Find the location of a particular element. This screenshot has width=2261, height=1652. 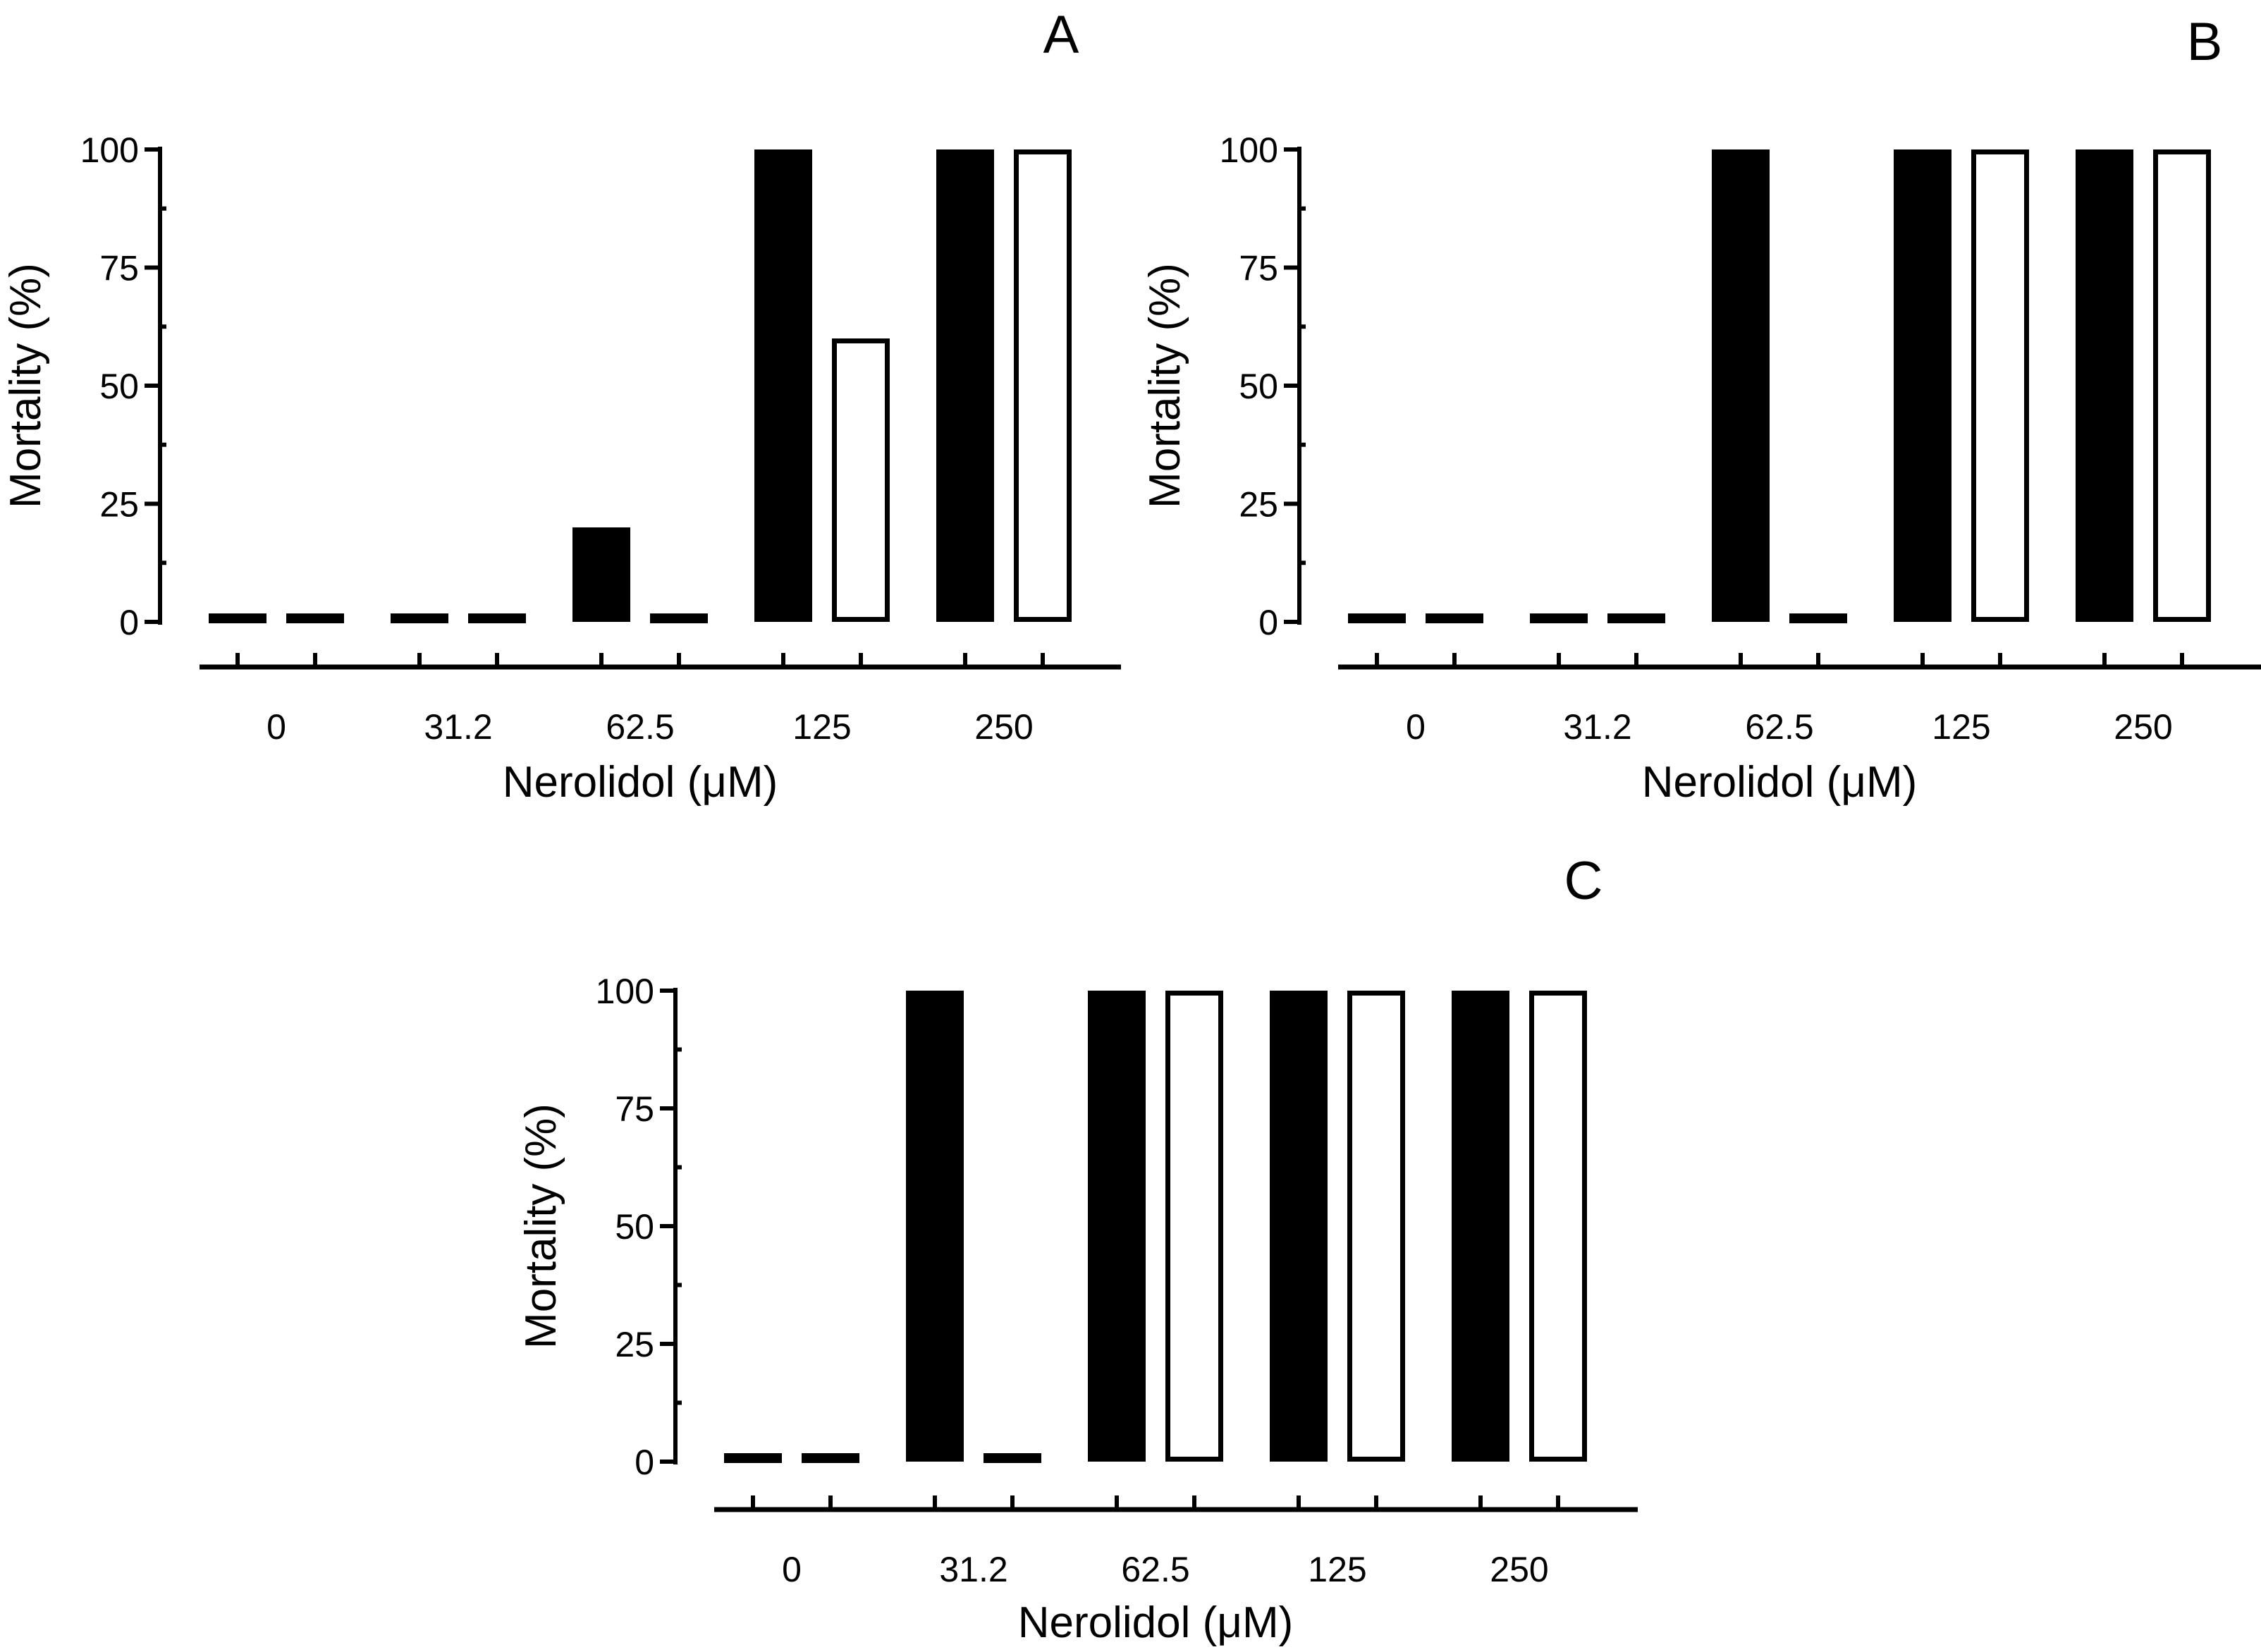

panel-label: C is located at coordinates (1583, 881).